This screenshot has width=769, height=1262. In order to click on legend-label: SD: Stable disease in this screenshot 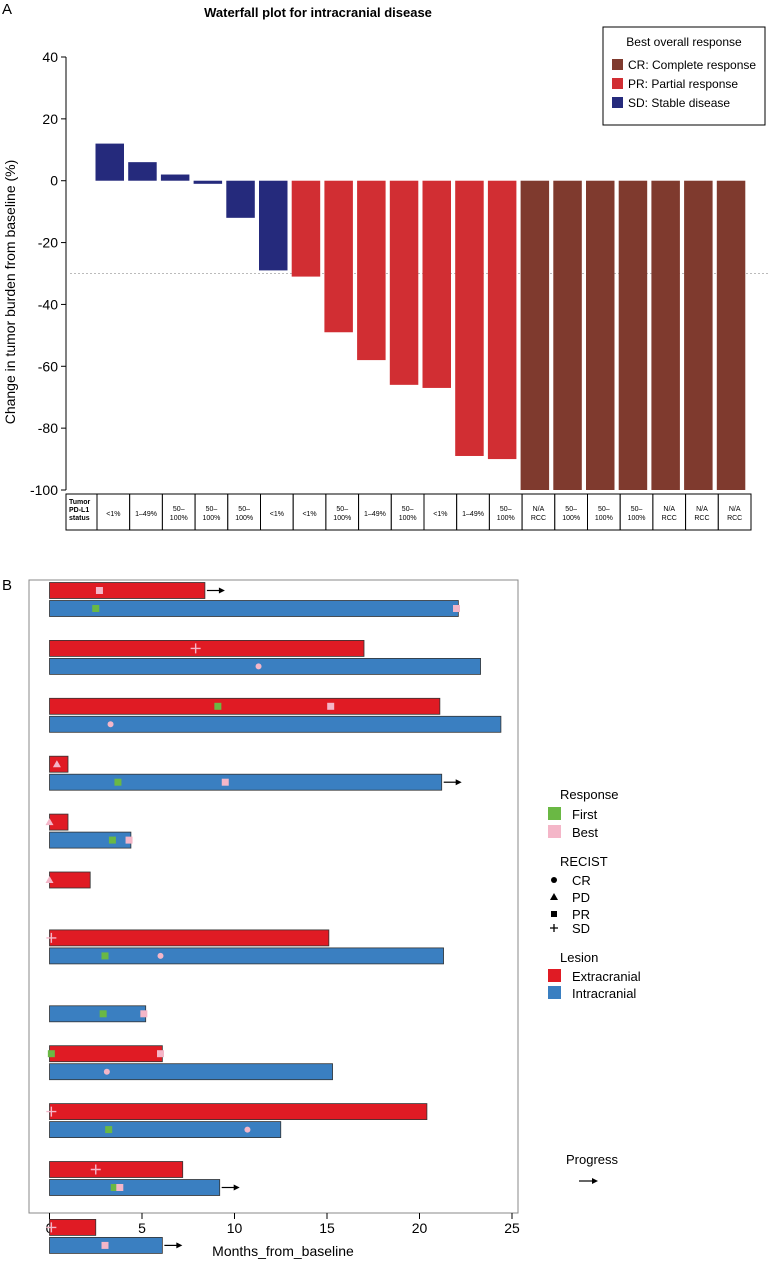, I will do `click(679, 103)`.